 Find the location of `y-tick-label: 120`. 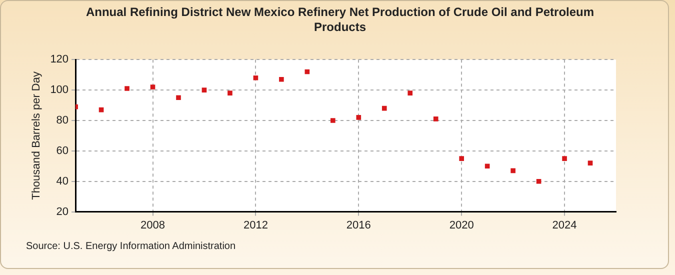

y-tick-label: 120 is located at coordinates (59, 60).